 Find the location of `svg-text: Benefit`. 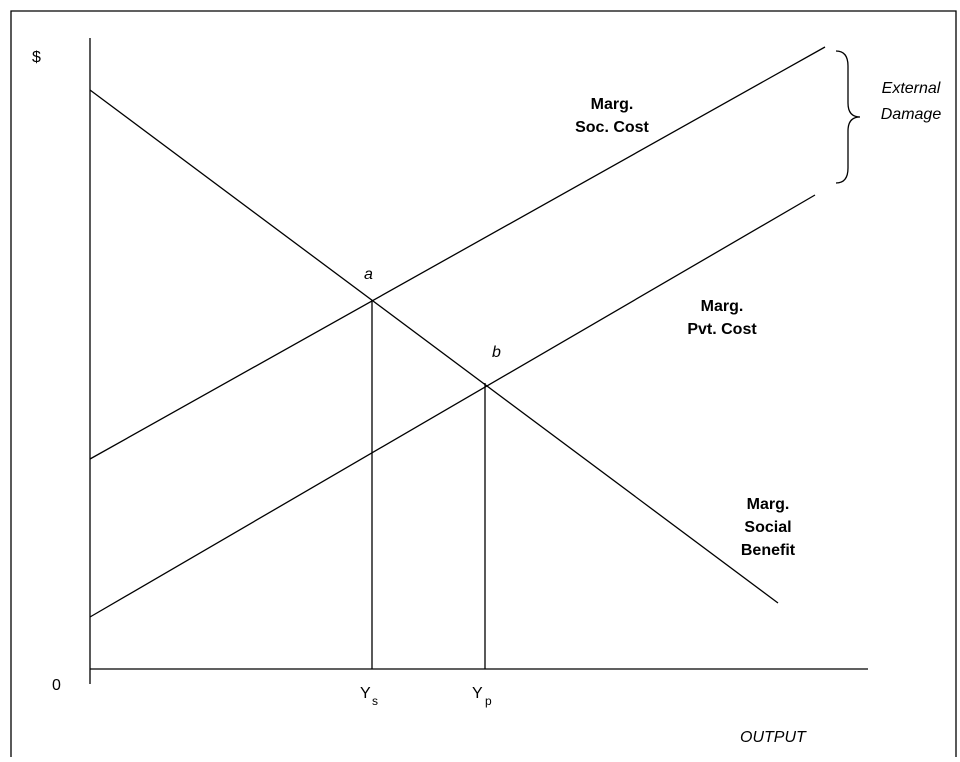

svg-text: Benefit is located at coordinates (768, 550).